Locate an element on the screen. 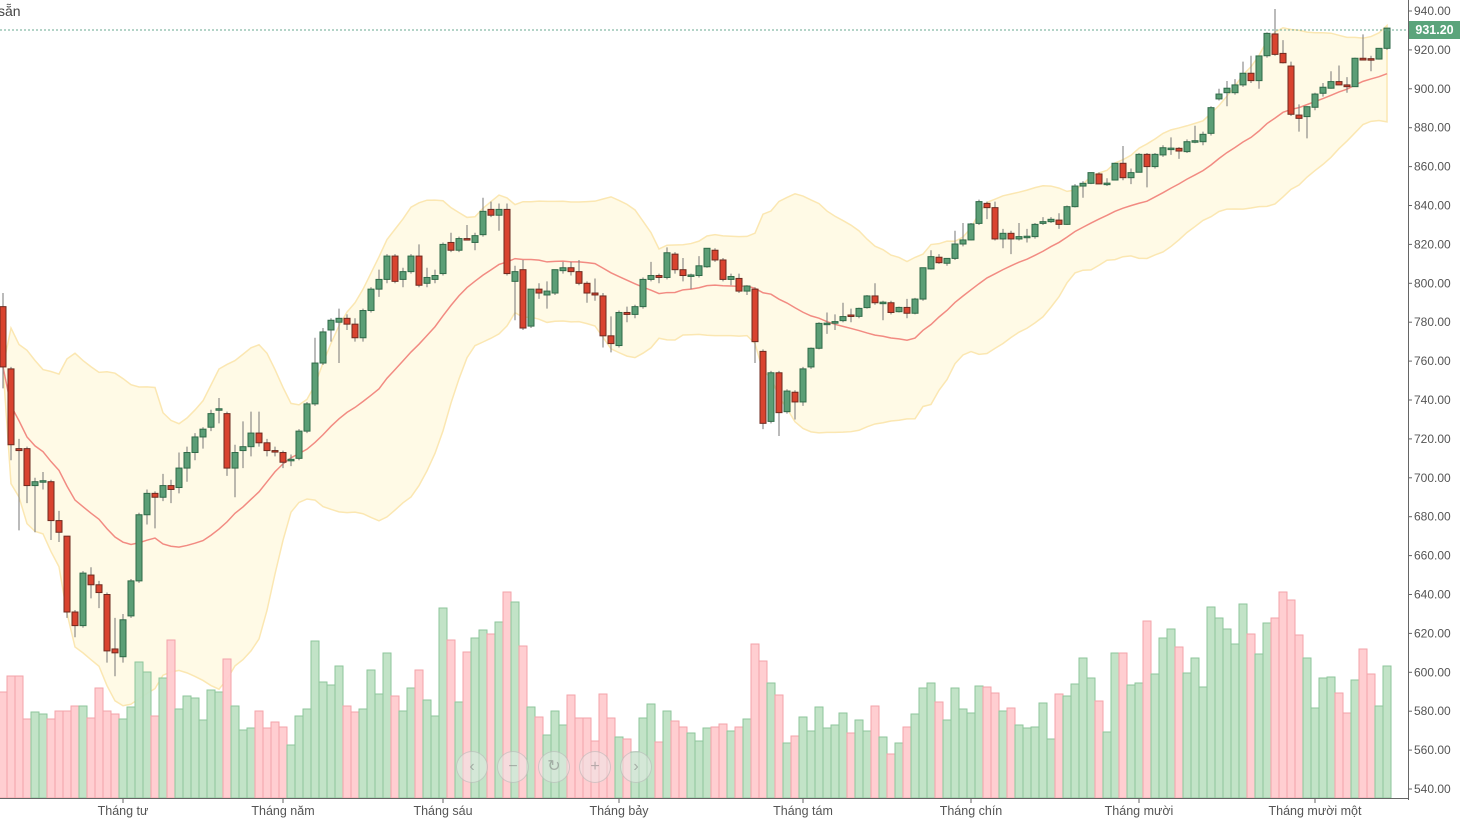 This screenshot has width=1461, height=821. scroll-right-button: › is located at coordinates (636, 767).